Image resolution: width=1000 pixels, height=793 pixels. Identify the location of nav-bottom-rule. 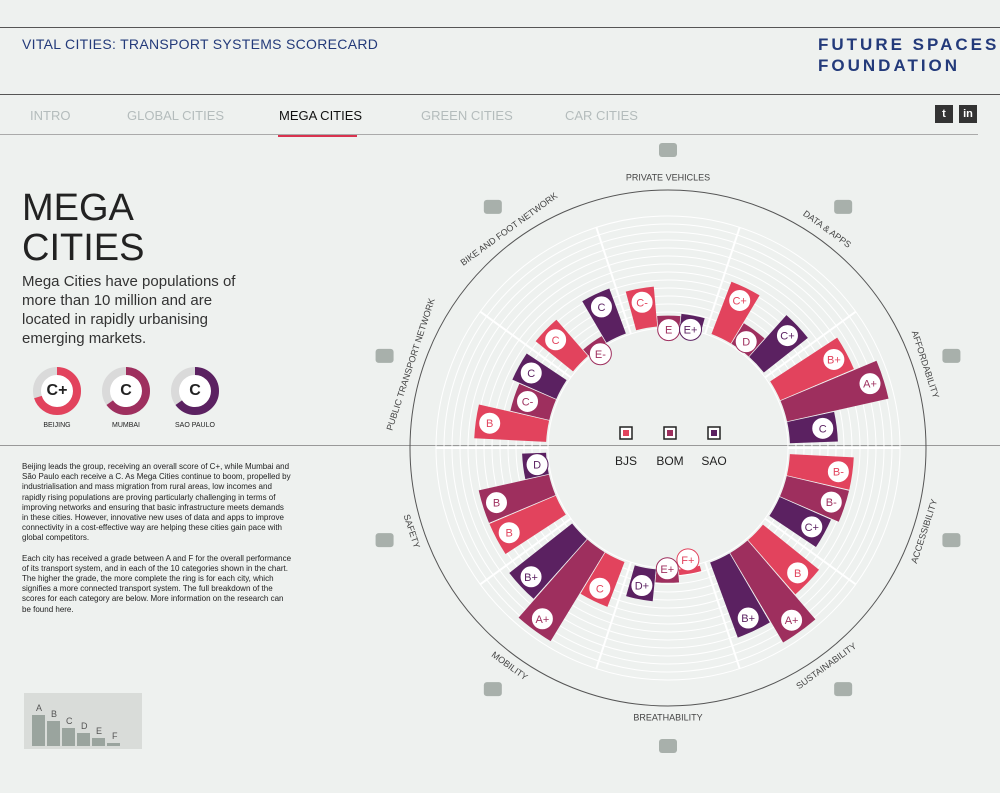
(489, 134).